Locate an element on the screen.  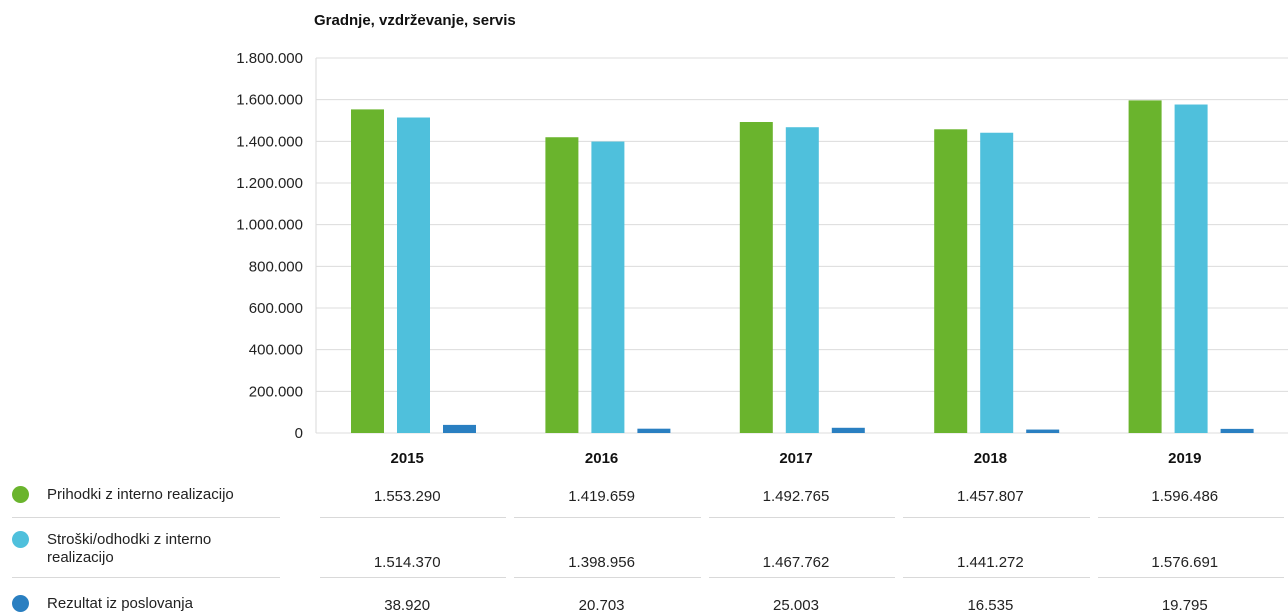
y-tick-label: 400.000 is located at coordinates (276, 350).